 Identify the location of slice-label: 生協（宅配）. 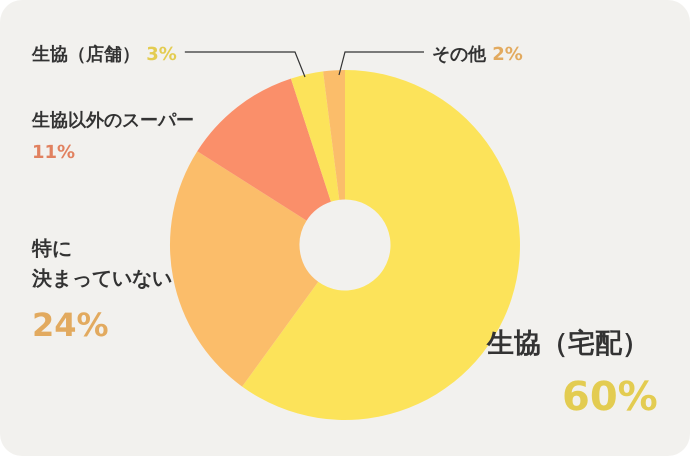
(567, 343).